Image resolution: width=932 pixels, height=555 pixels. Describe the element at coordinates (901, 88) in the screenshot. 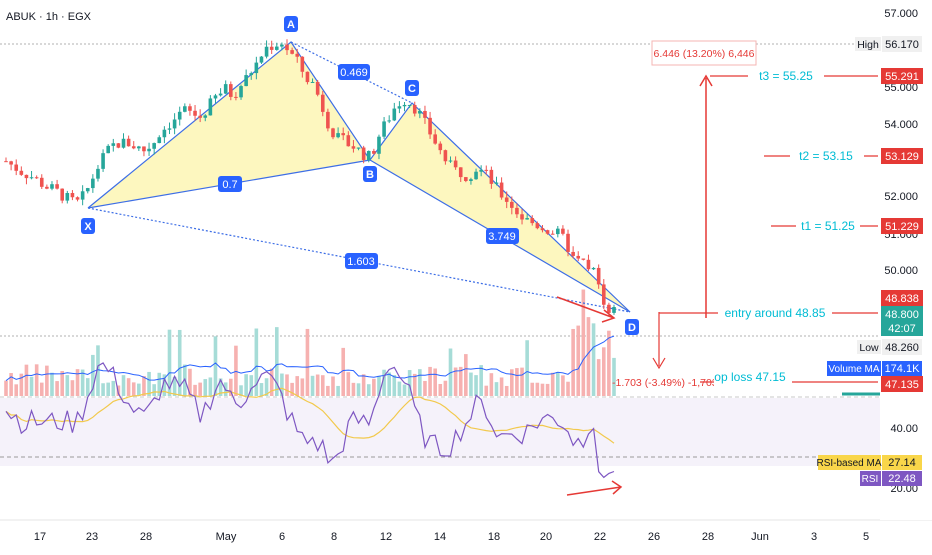

I see `price-tick: 55.000` at that location.